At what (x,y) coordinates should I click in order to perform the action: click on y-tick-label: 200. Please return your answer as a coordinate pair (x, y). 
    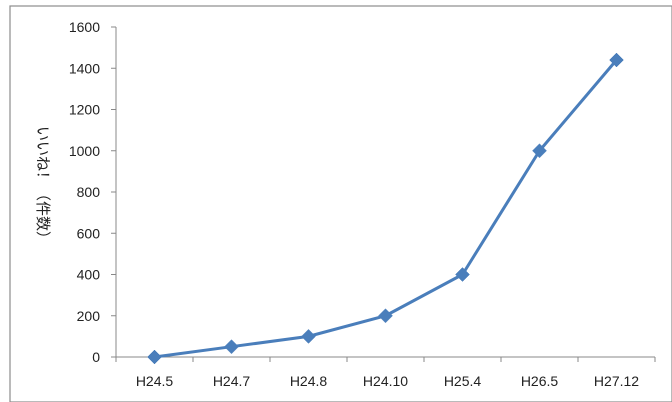
    Looking at the image, I should click on (89, 316).